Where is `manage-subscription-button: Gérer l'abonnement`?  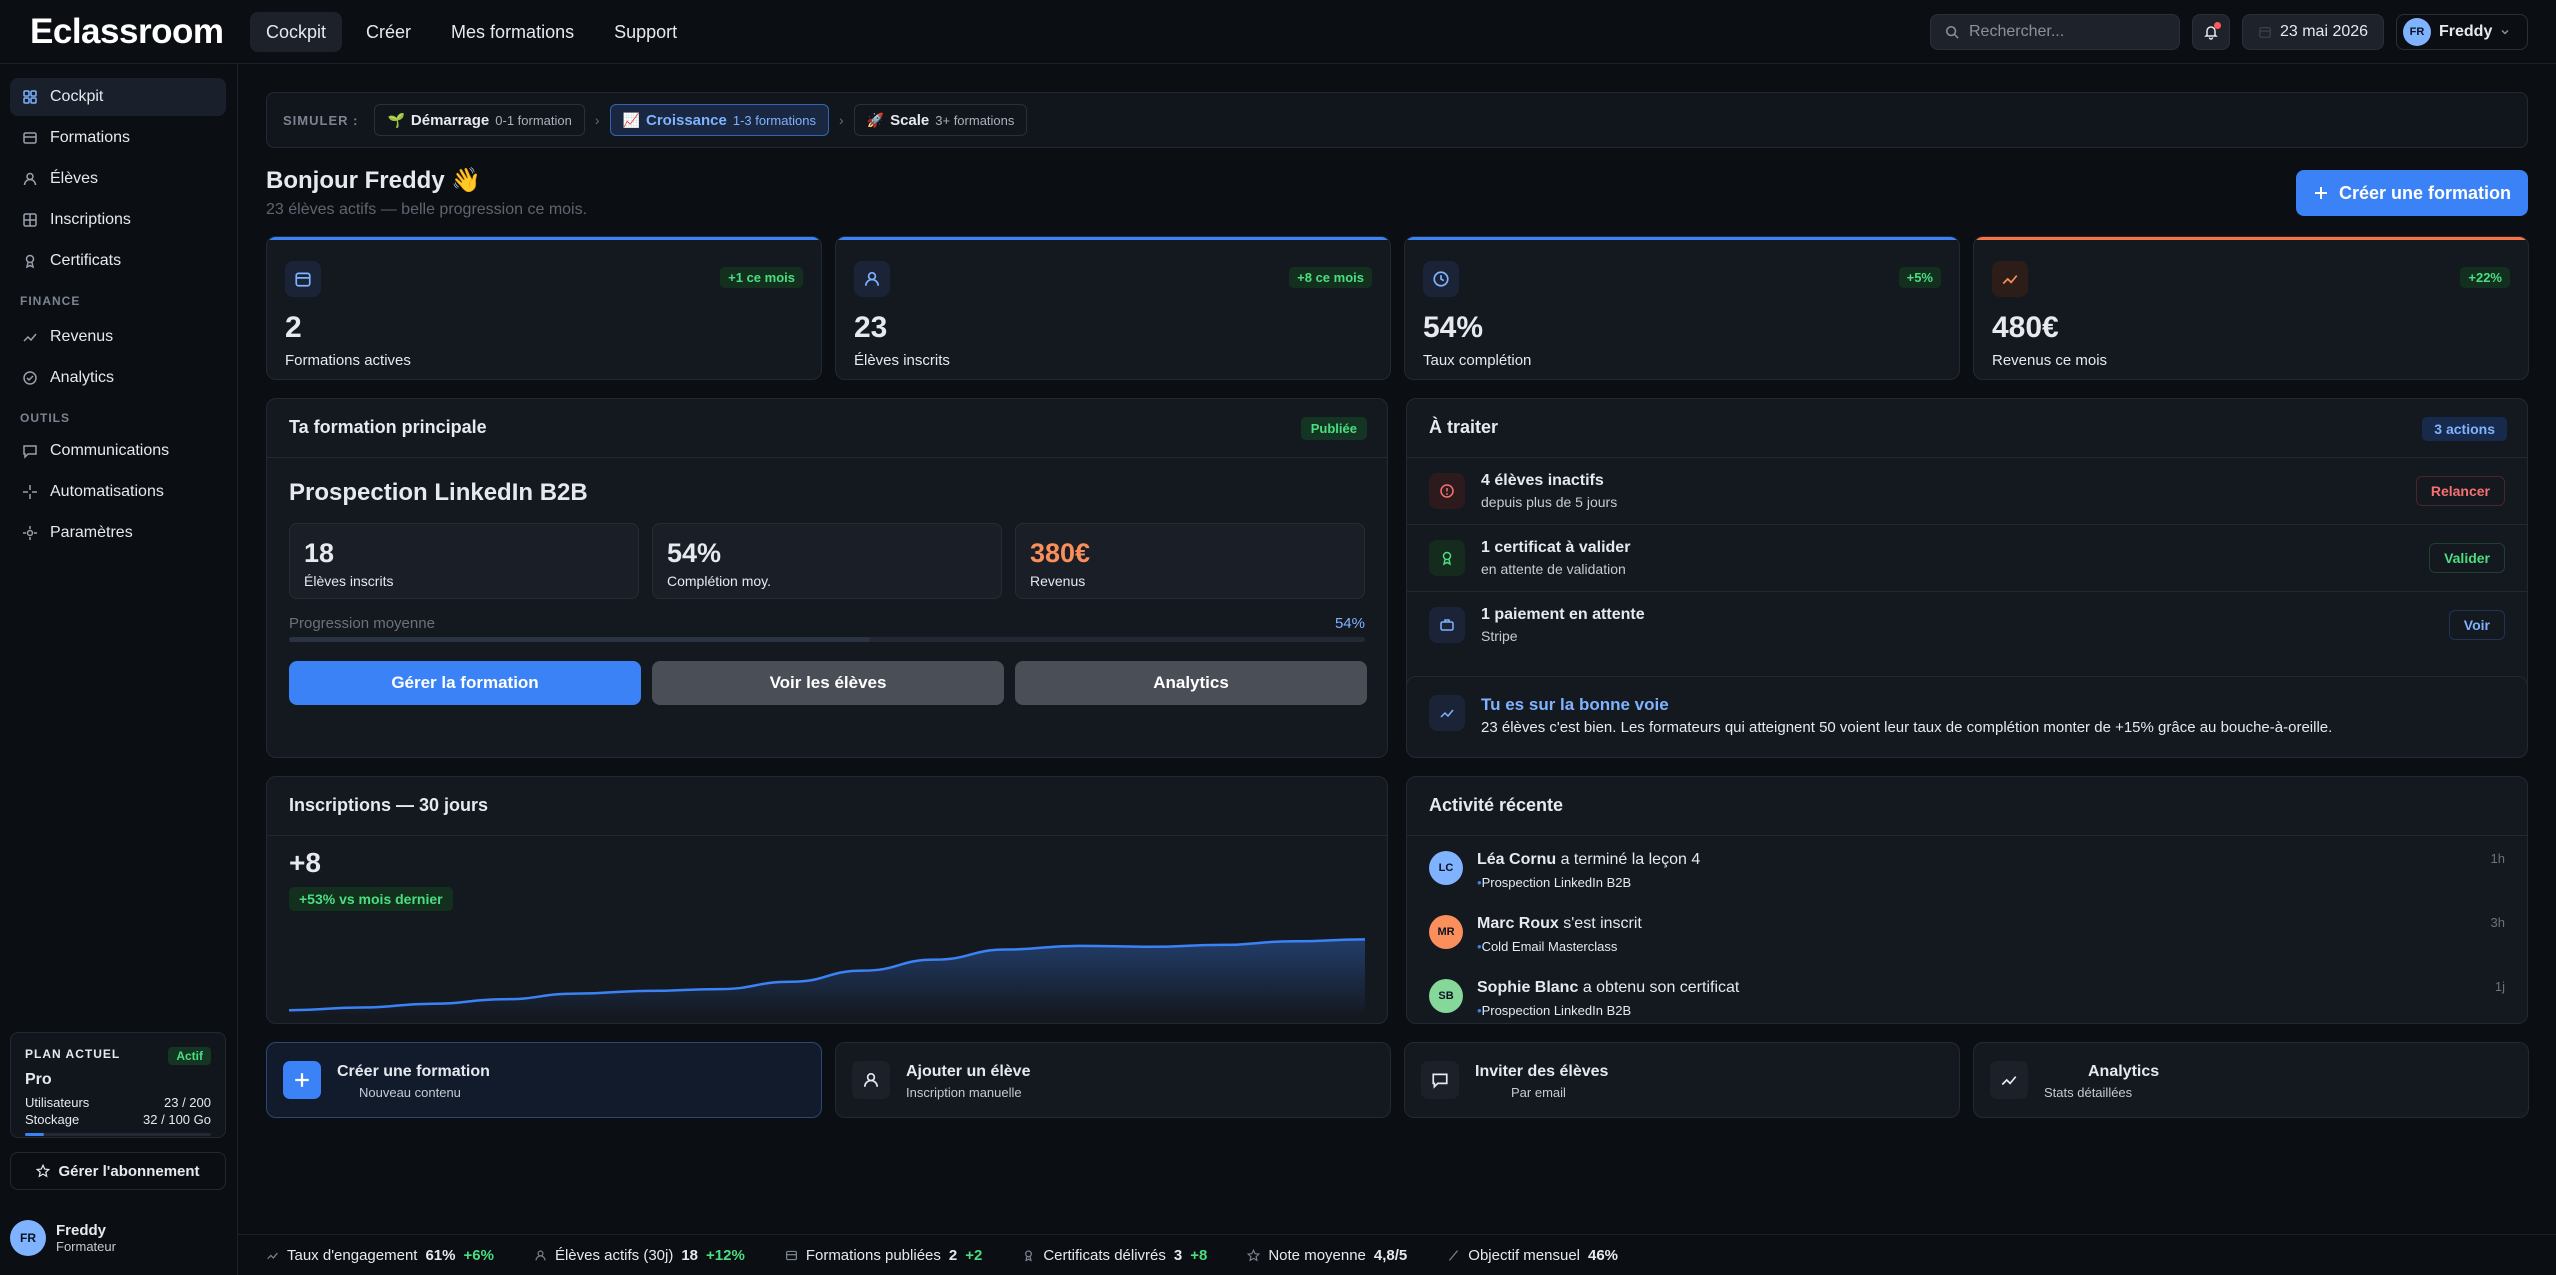
manage-subscription-button: Gérer l'abonnement is located at coordinates (118, 1171).